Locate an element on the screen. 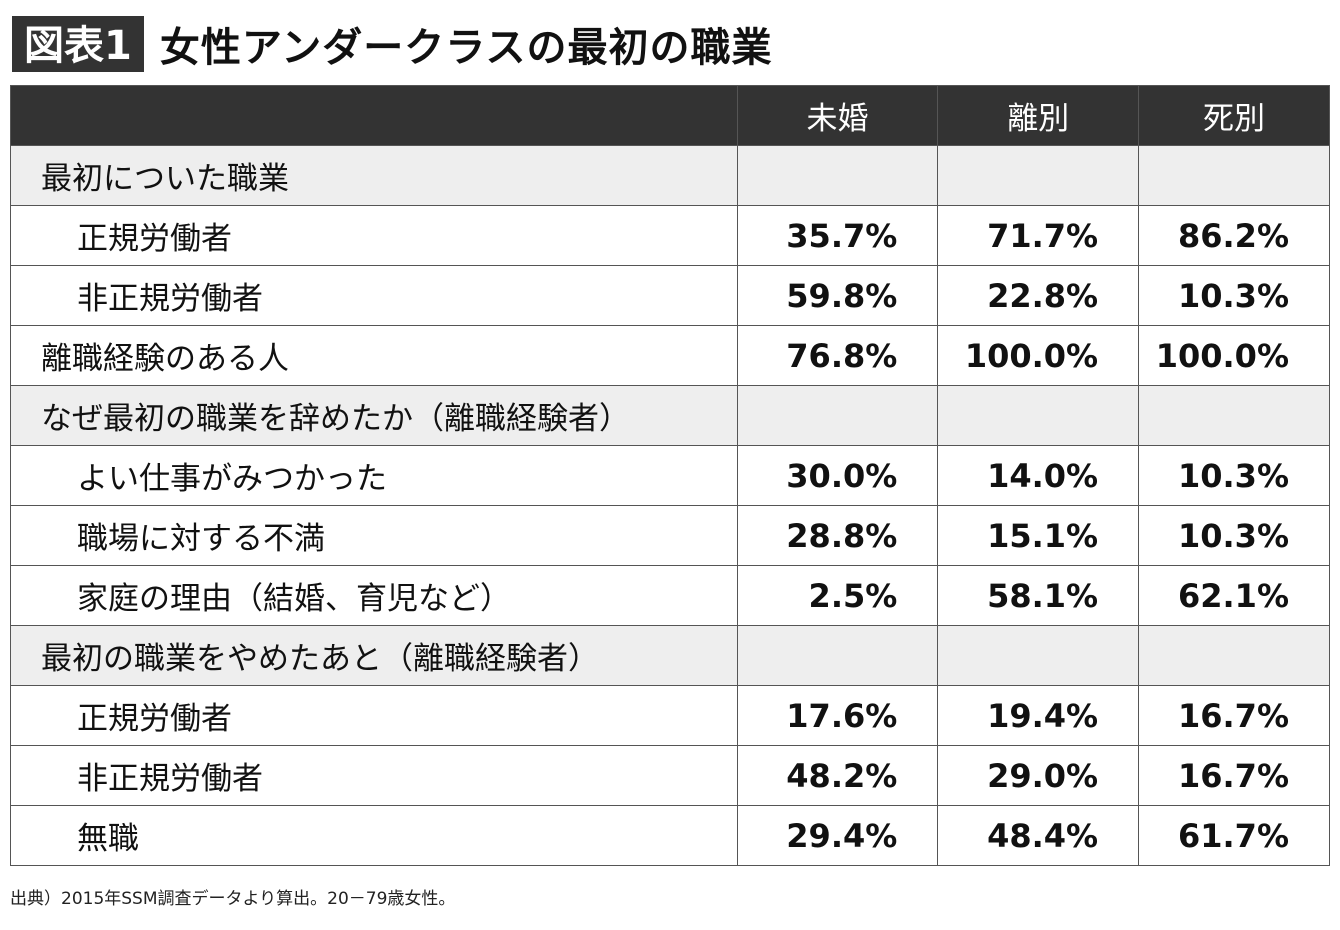  value-cell: 30.0% is located at coordinates (837, 475).